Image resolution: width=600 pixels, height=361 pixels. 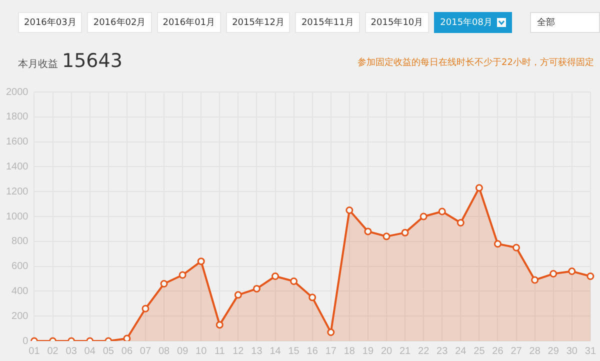 I want to click on y-tick-label: 200, so click(x=20, y=316).